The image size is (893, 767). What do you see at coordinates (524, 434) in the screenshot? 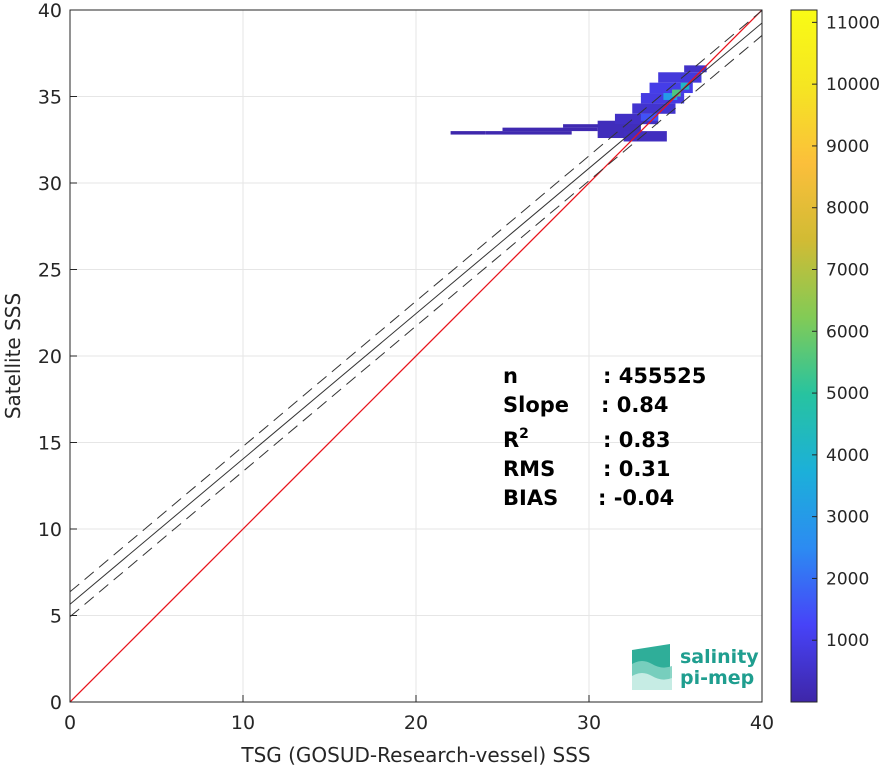
I see `stat-label-superscript: 2` at bounding box center [524, 434].